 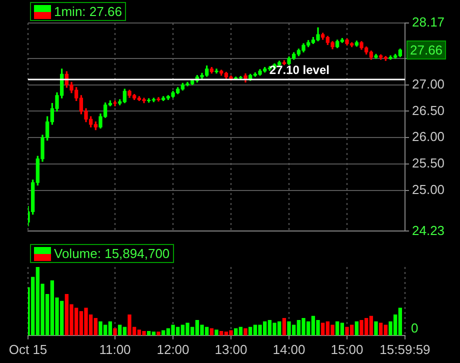 What do you see at coordinates (428, 136) in the screenshot?
I see `y-tick-label: 26.00` at bounding box center [428, 136].